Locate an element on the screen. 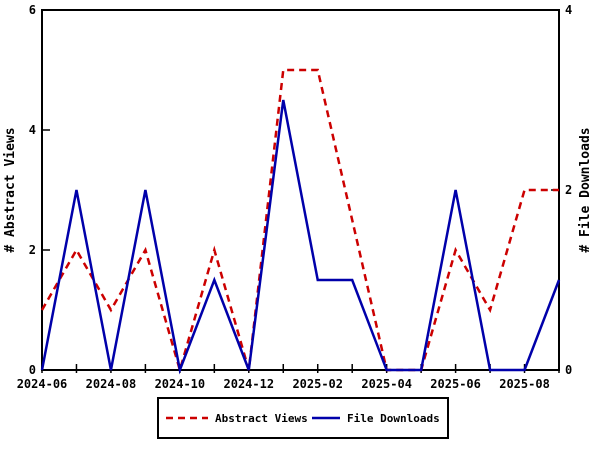 This screenshot has width=600, height=450. x-tick-label: 2024-06 is located at coordinates (42, 384).